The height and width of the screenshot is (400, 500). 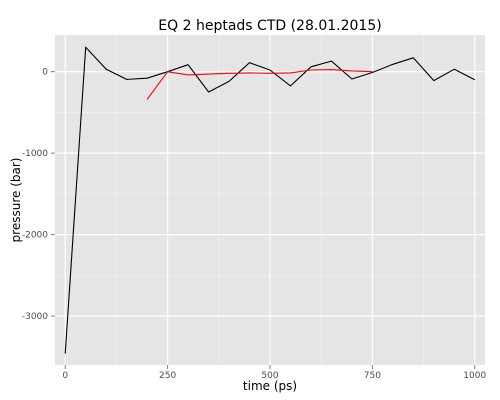 What do you see at coordinates (270, 386) in the screenshot?
I see `x-axis-title: time (ps)` at bounding box center [270, 386].